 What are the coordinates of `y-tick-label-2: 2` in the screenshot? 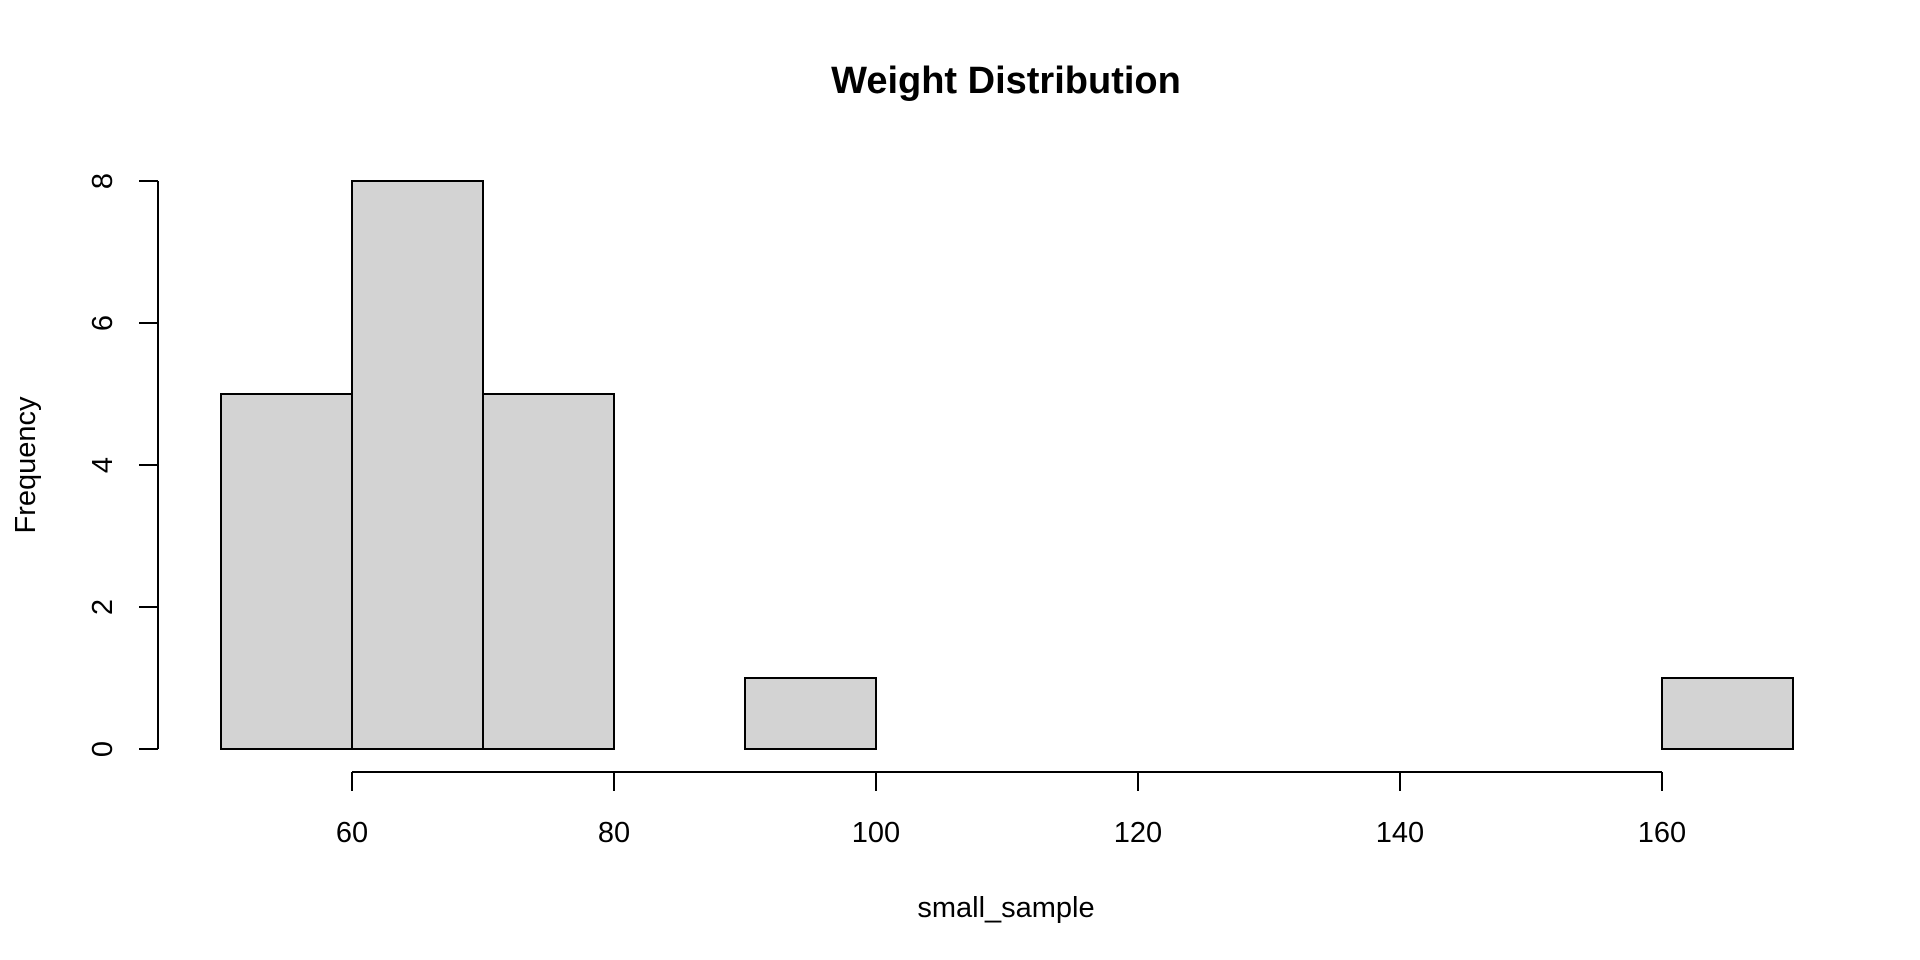 It's located at (103, 607).